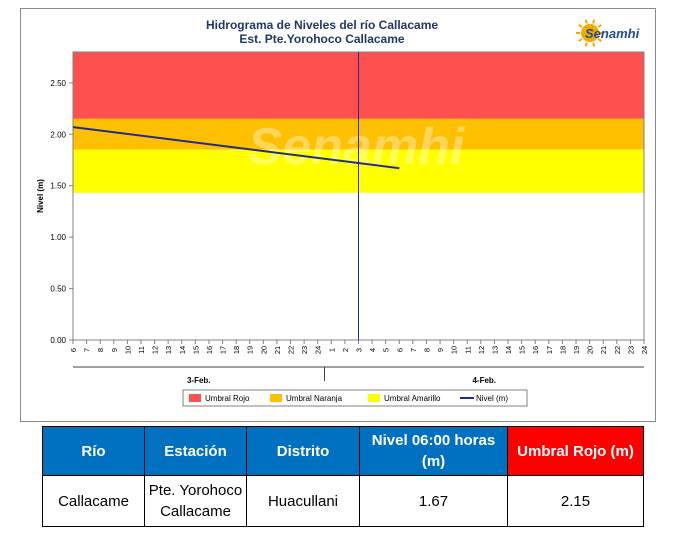 The height and width of the screenshot is (539, 697). Describe the element at coordinates (227, 398) in the screenshot. I see `legend-label: Umbral Rojo` at that location.